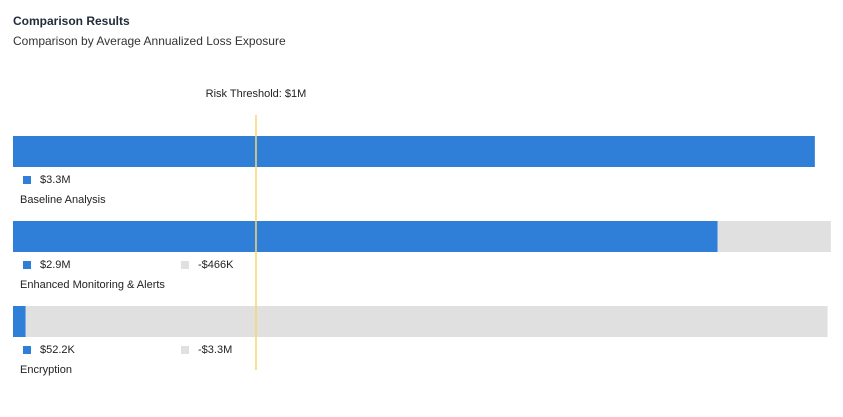  Describe the element at coordinates (63, 200) in the screenshot. I see `category-label: Baseline Analysis` at that location.